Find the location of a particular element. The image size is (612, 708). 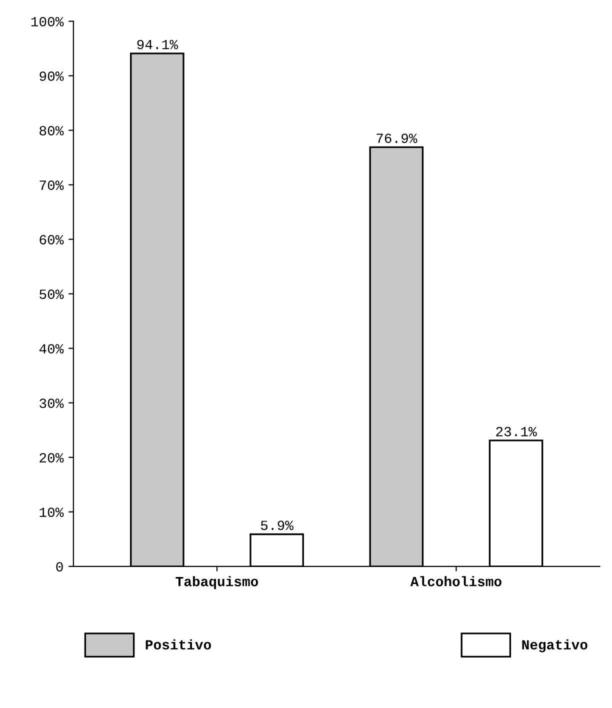

x-tick-label: Tabaquismo is located at coordinates (217, 583).